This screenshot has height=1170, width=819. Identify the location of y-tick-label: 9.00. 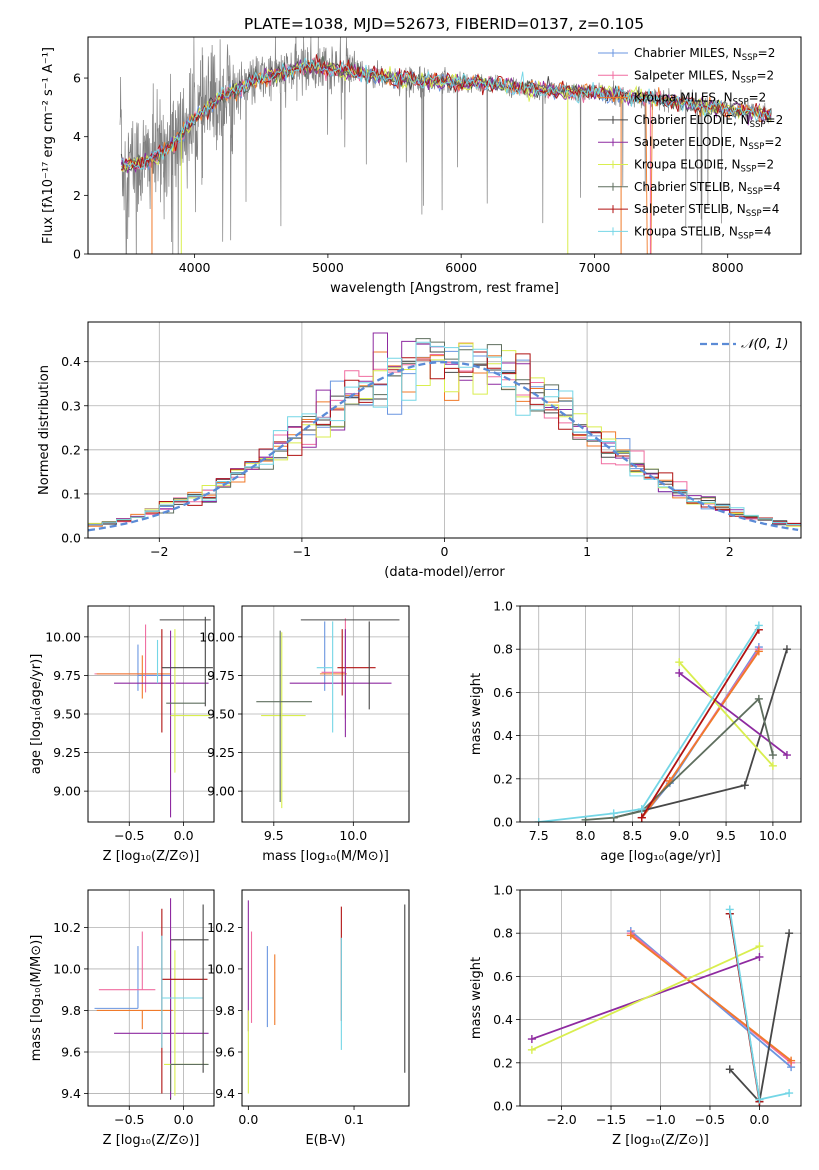
(221, 791).